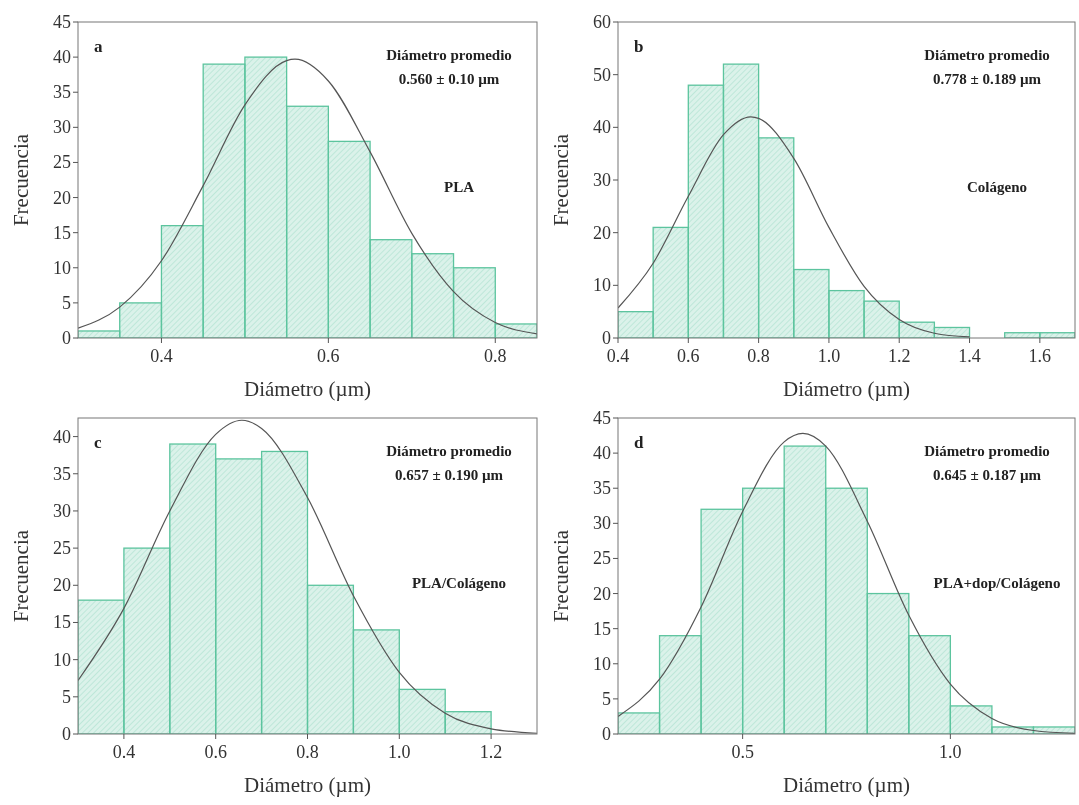  Describe the element at coordinates (602, 74) in the screenshot. I see `y-tick-label: 50` at that location.